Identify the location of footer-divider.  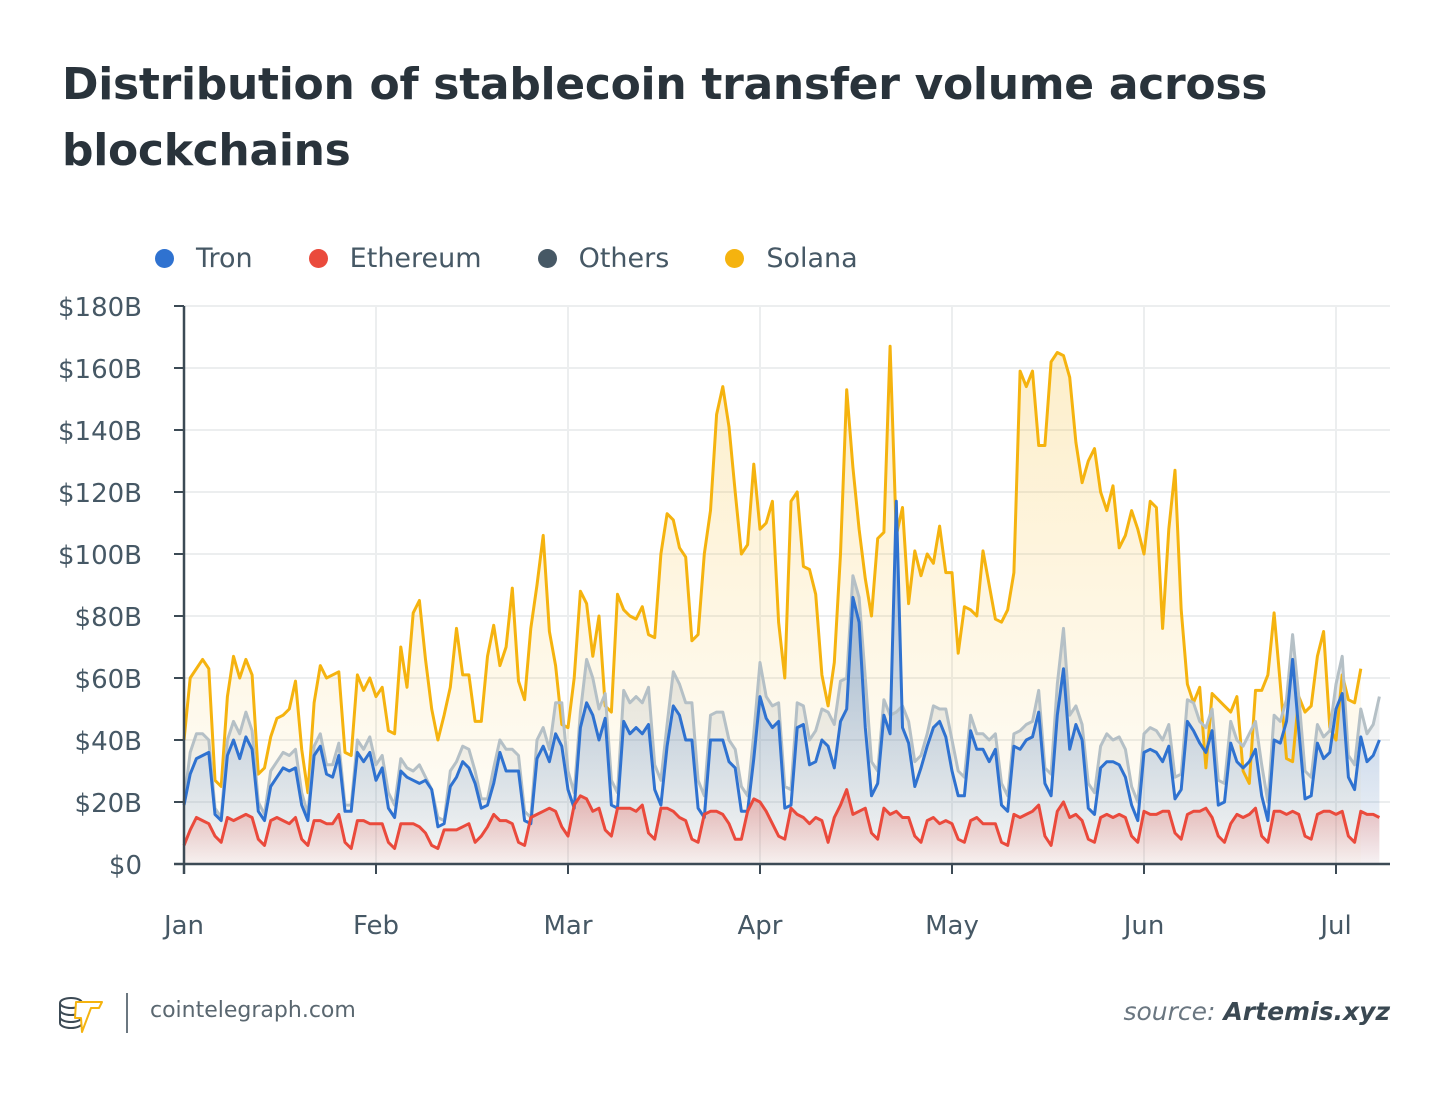
(127, 1013).